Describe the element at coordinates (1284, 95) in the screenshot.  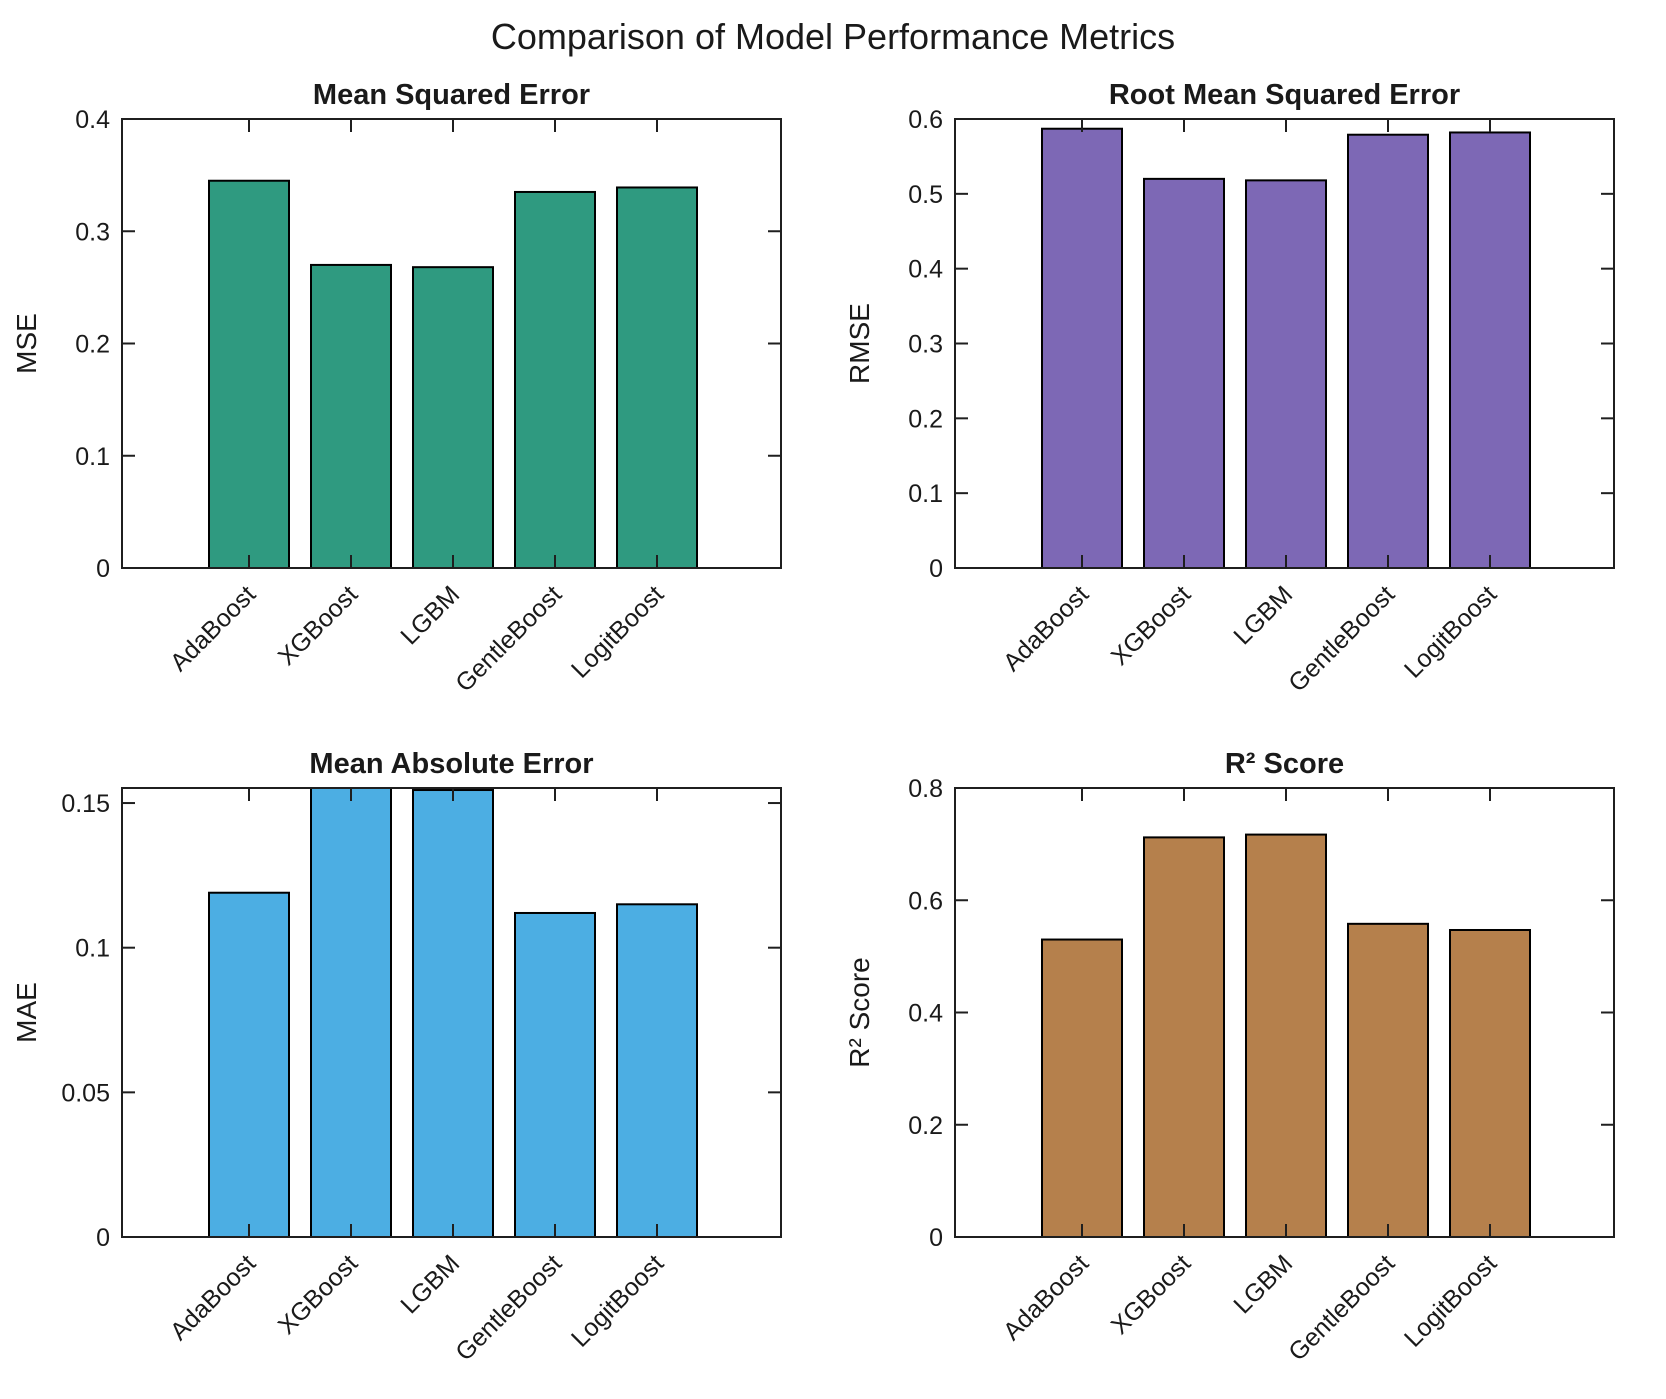
I see `chart-title: Root Mean Squared Error` at that location.